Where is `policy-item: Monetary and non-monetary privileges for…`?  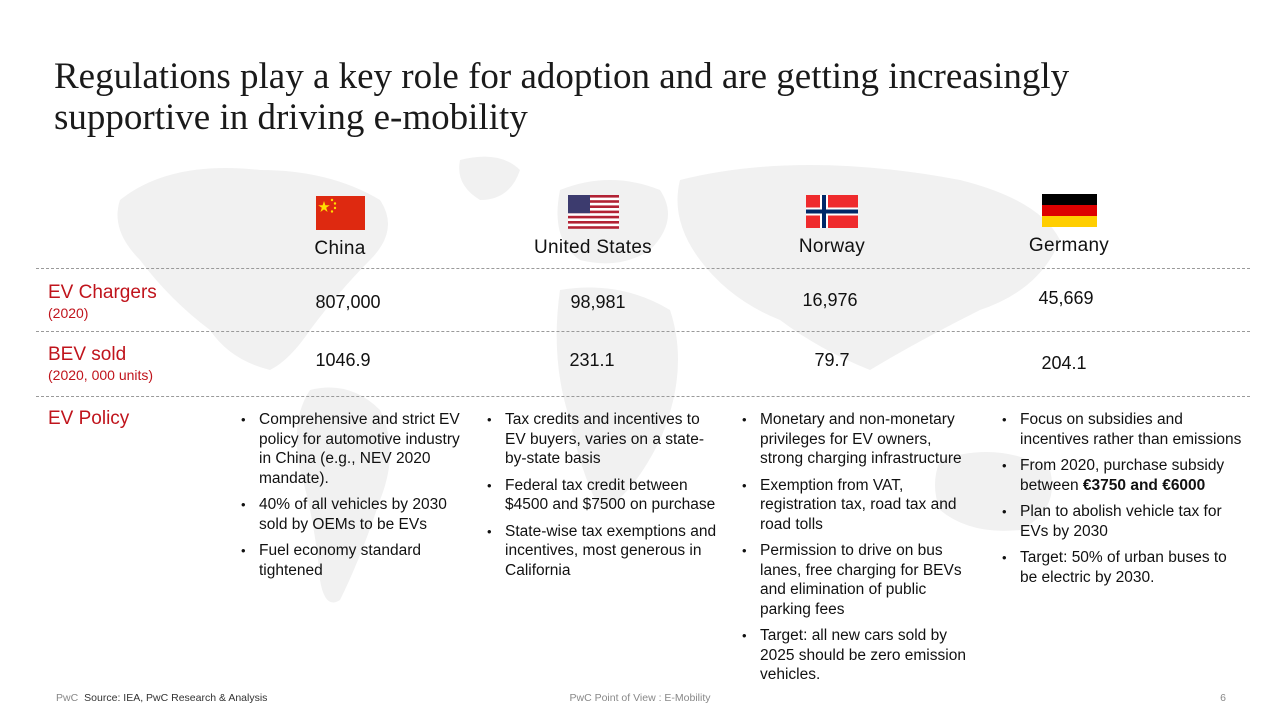
policy-item: Monetary and non-monetary privileges for… is located at coordinates (857, 439).